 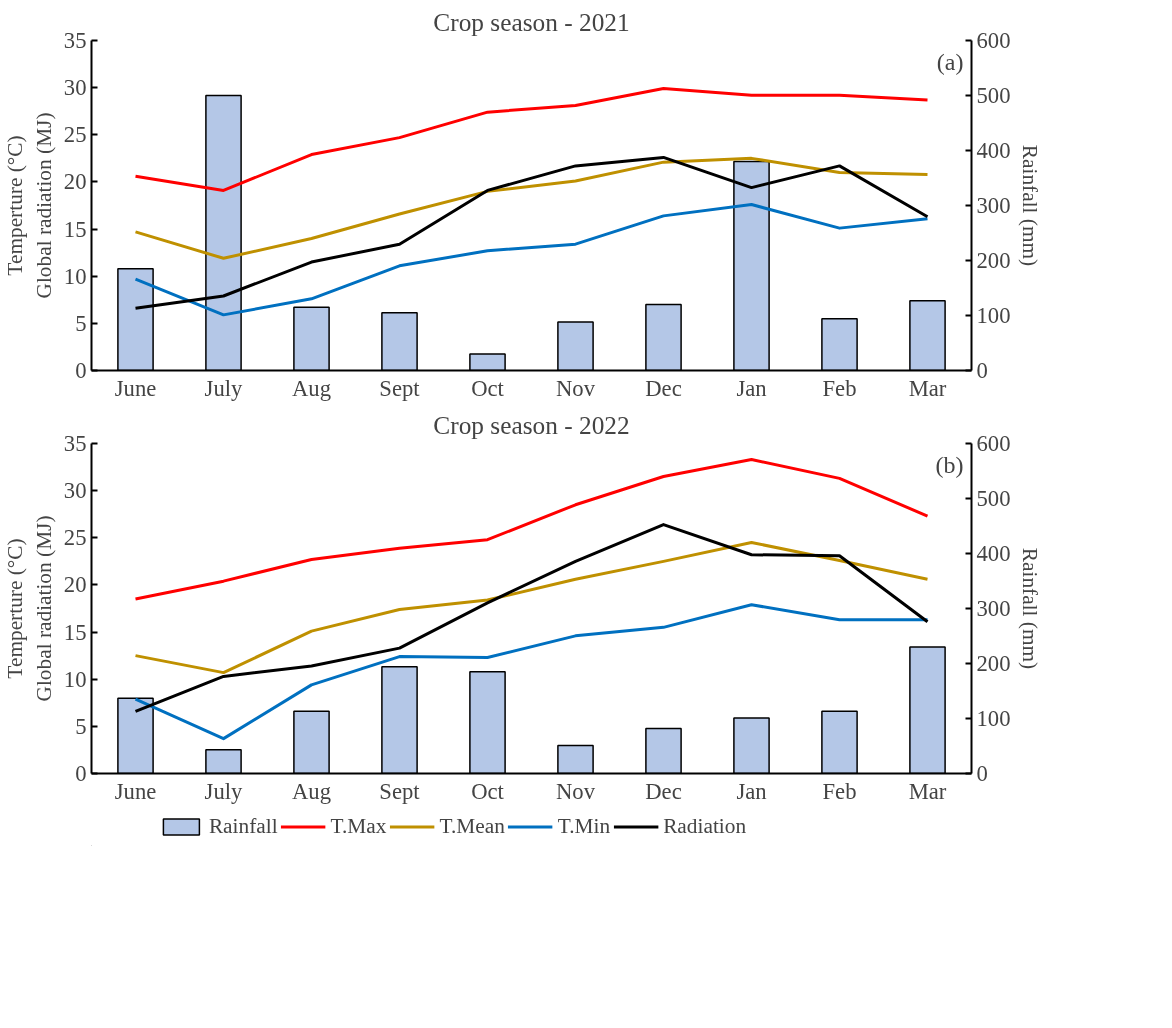 I want to click on legend-label: Rainfall, so click(x=243, y=826).